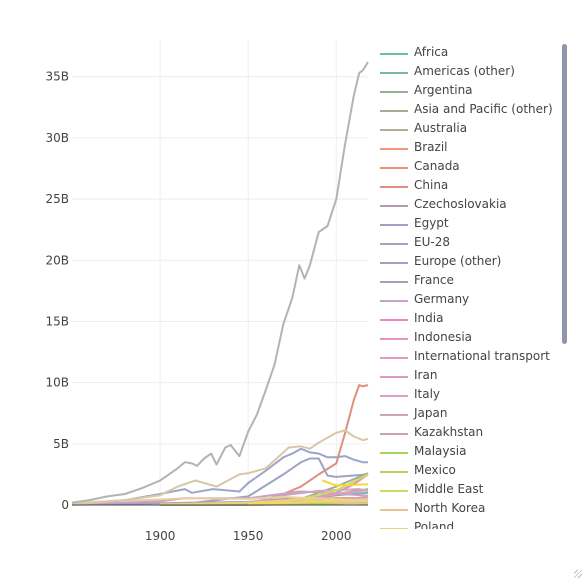 This screenshot has width=584, height=580. I want to click on legend-item-iran: Iran, so click(471, 376).